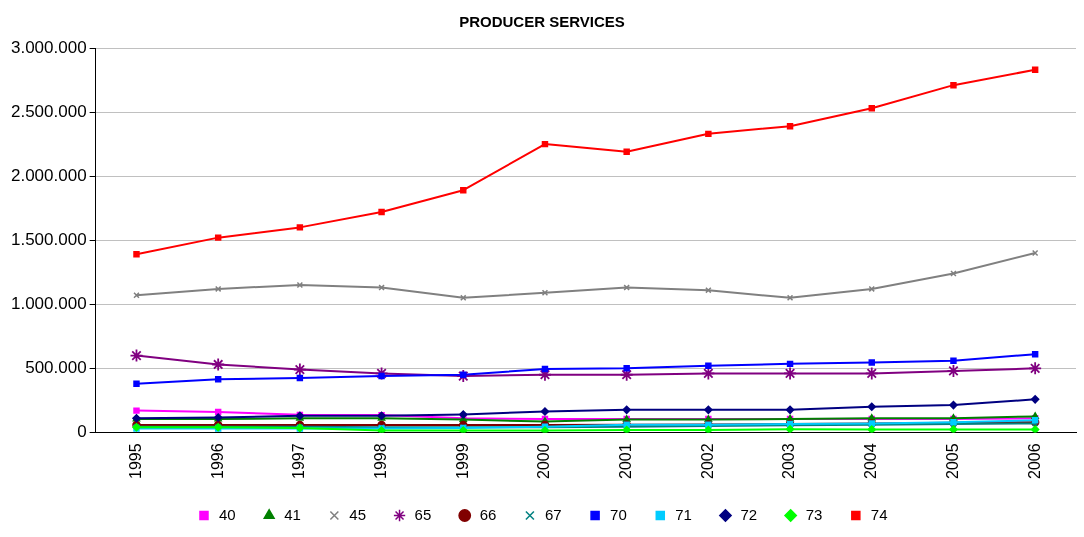 This screenshot has height=537, width=1084. What do you see at coordinates (749, 514) in the screenshot?
I see `legend-label: 72` at bounding box center [749, 514].